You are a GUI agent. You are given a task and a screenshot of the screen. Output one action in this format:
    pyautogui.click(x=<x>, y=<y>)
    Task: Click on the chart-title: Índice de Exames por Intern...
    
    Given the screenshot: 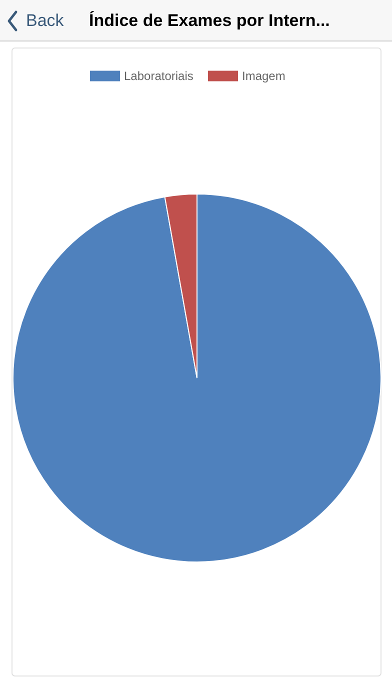 What is the action you would take?
    pyautogui.click(x=209, y=20)
    